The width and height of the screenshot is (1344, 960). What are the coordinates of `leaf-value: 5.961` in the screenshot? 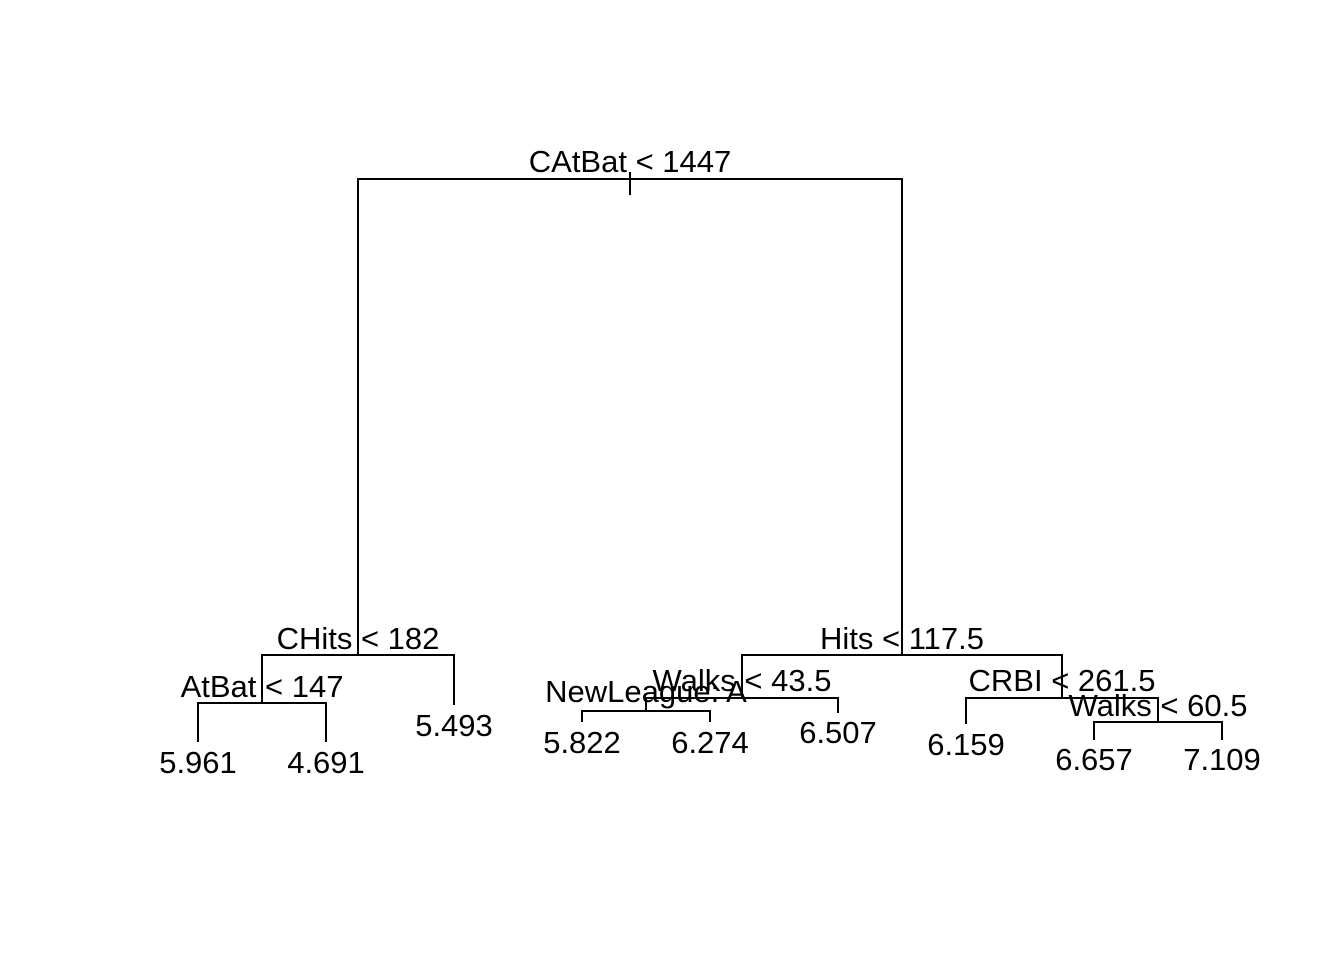 It's located at (198, 762).